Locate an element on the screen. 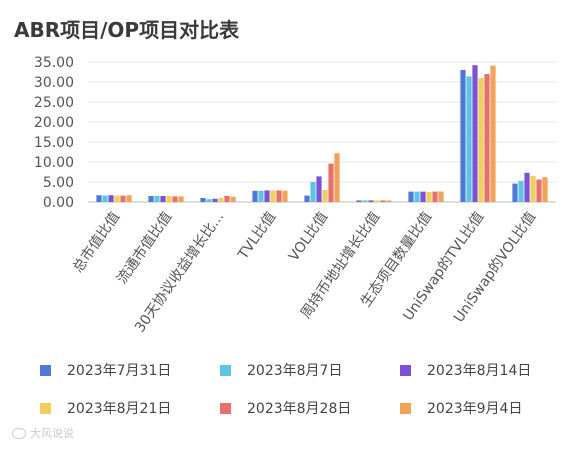  legend-label: 2023年8月21日 is located at coordinates (119, 409).